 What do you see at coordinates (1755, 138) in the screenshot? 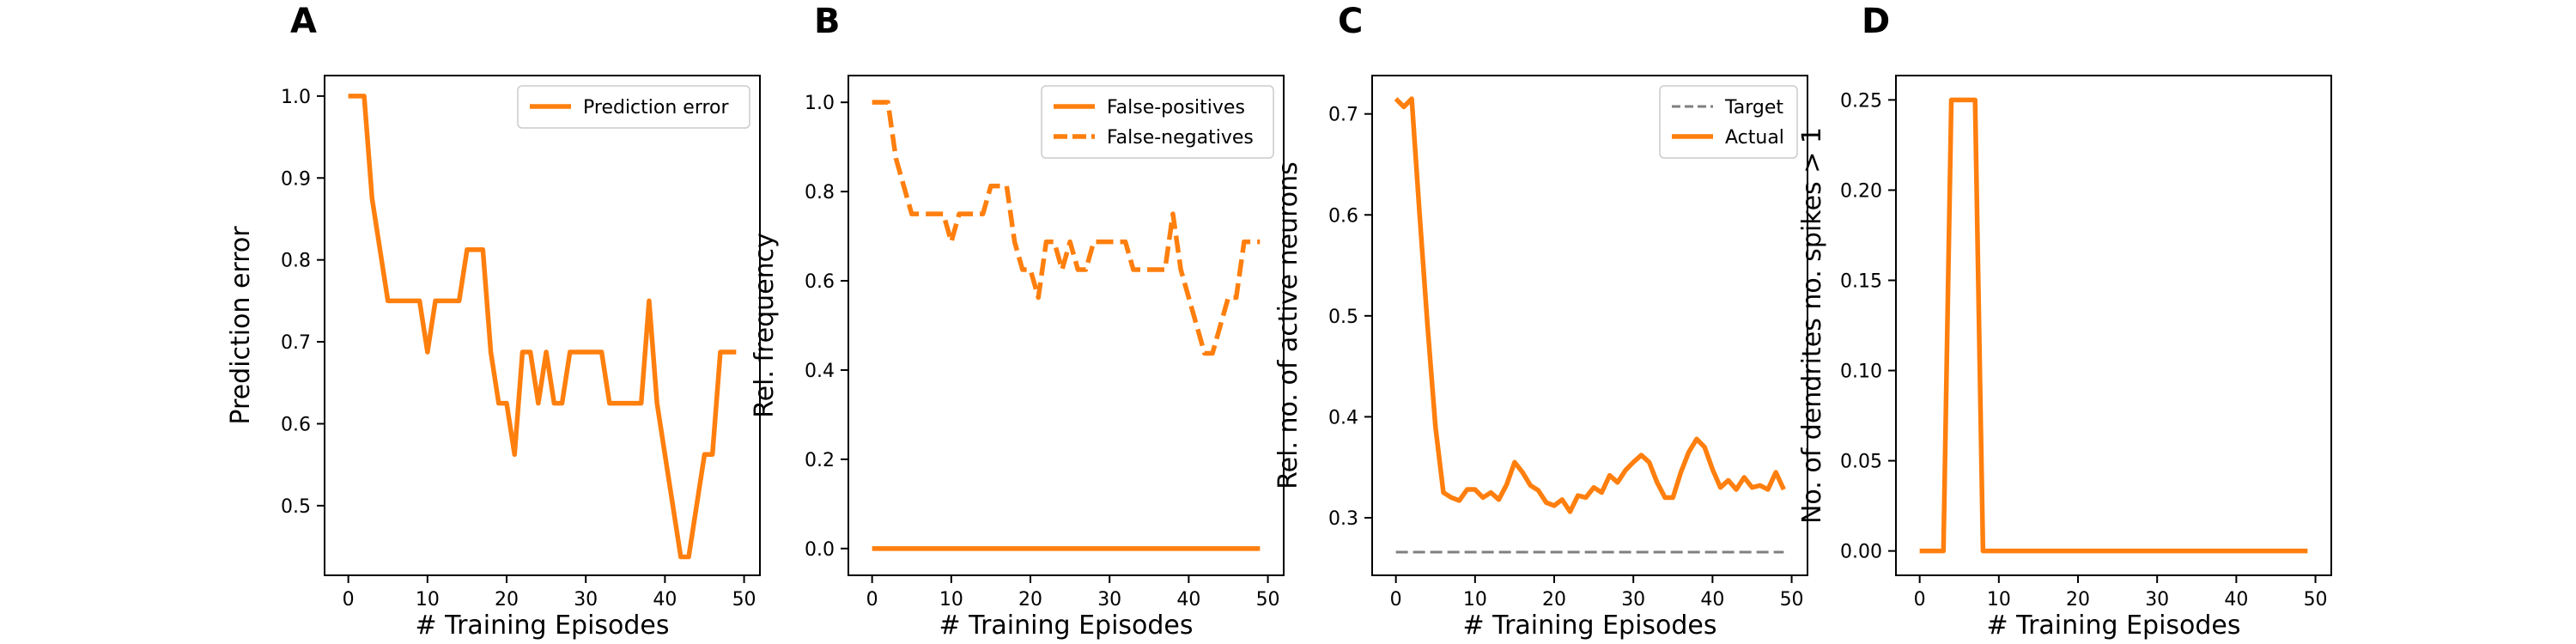
I see `legend-label: Actual` at bounding box center [1755, 138].